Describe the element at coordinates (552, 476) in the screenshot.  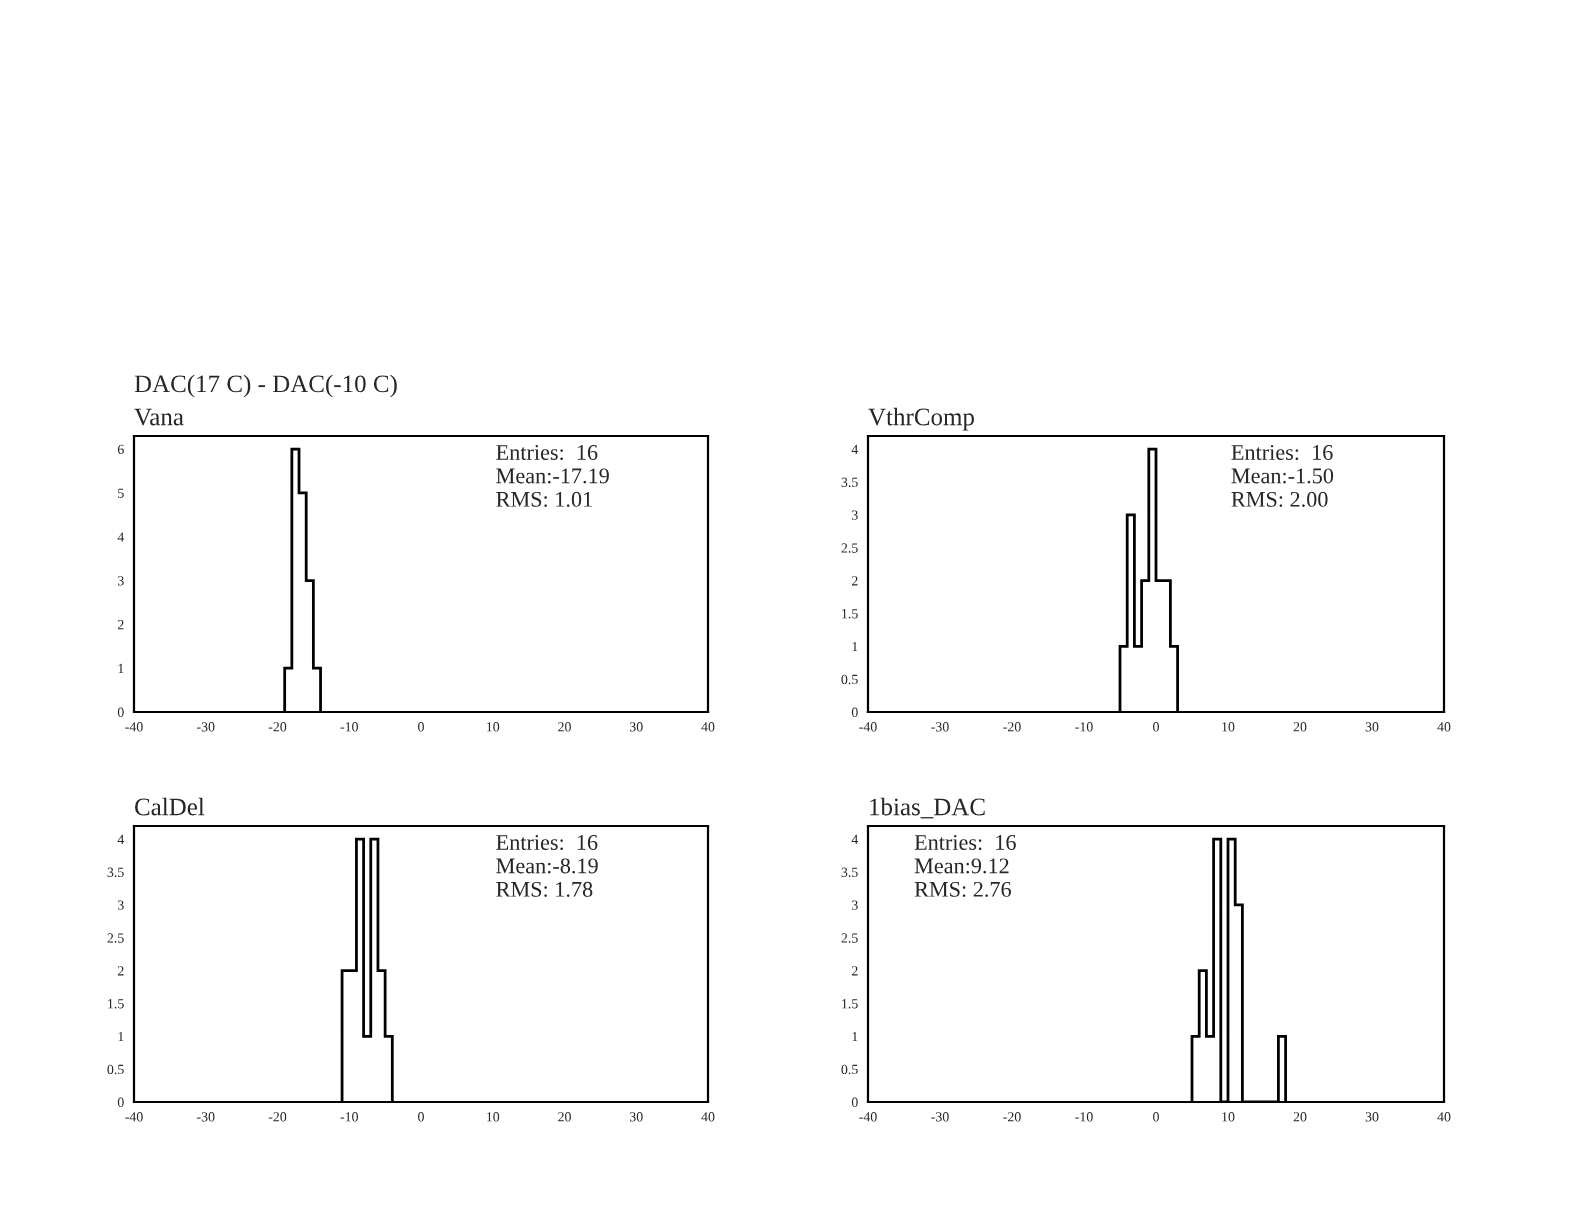
I see `annotation: Mean:-17.19` at that location.